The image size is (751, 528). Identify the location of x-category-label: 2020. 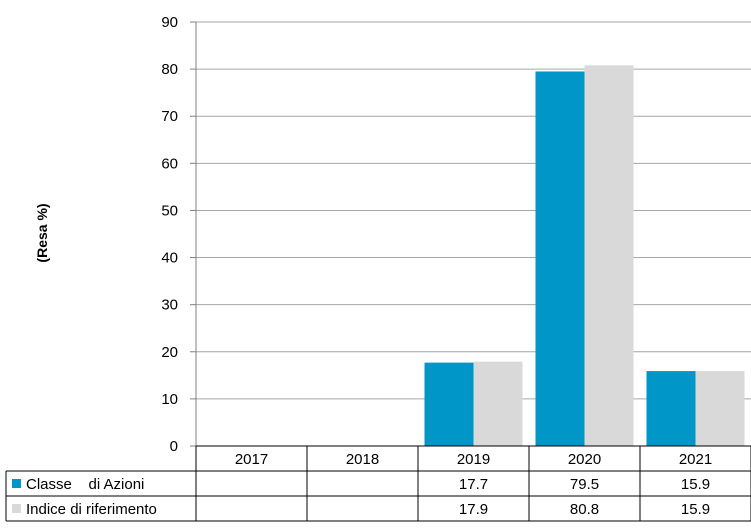
(584, 459).